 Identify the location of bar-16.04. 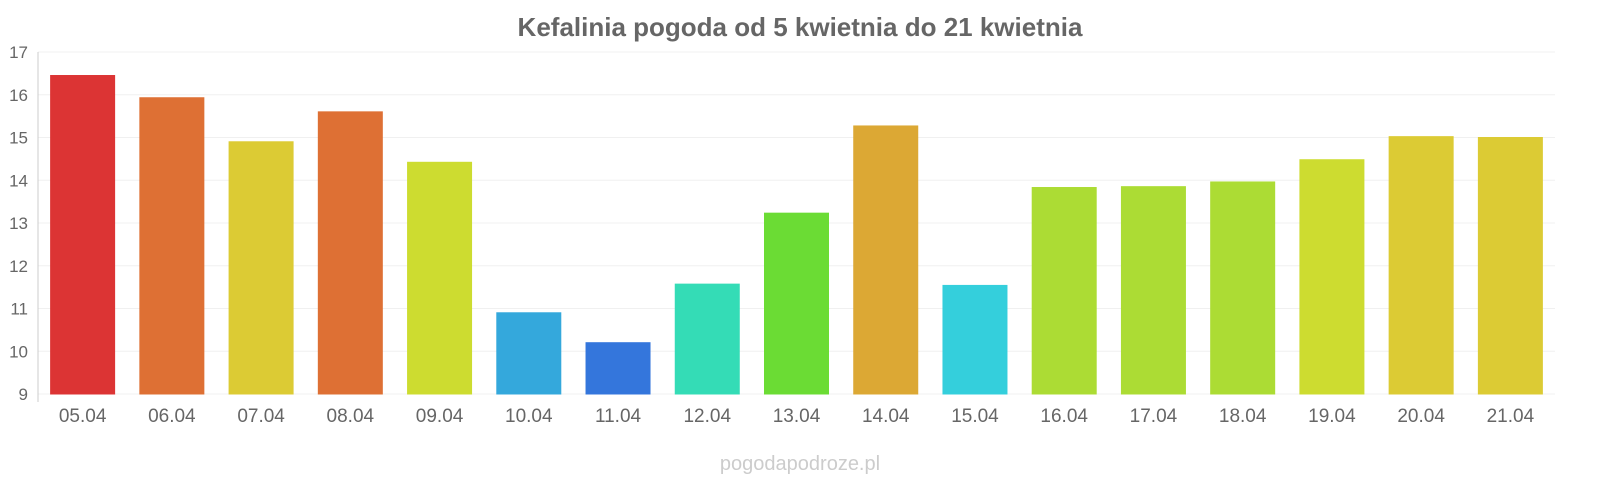
(1064, 291).